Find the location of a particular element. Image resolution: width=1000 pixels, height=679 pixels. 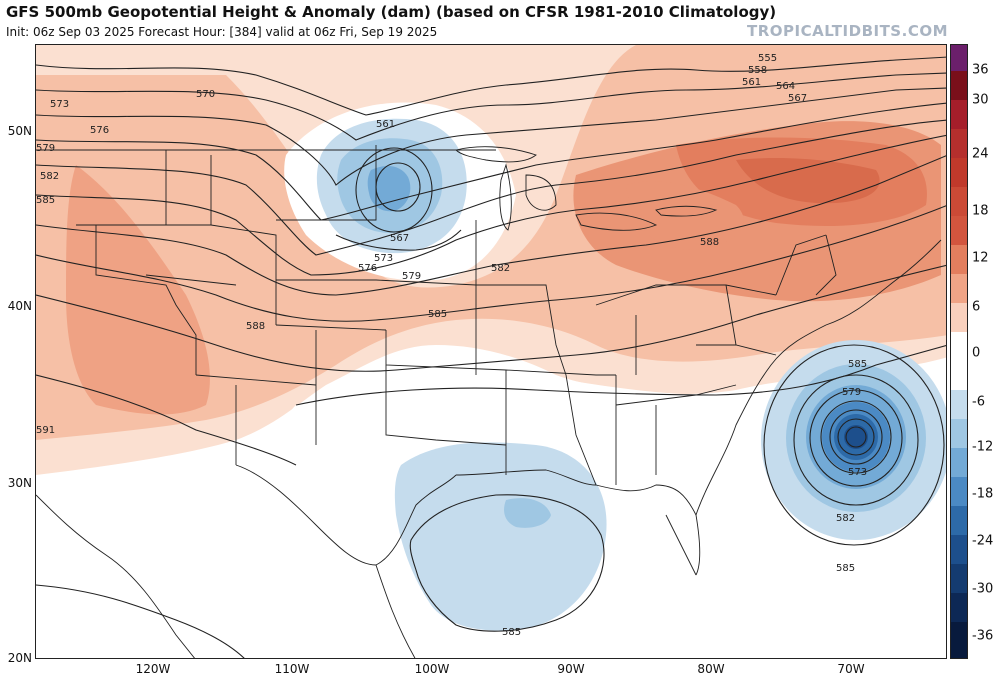

colorbar-label: 12 is located at coordinates (980, 258).